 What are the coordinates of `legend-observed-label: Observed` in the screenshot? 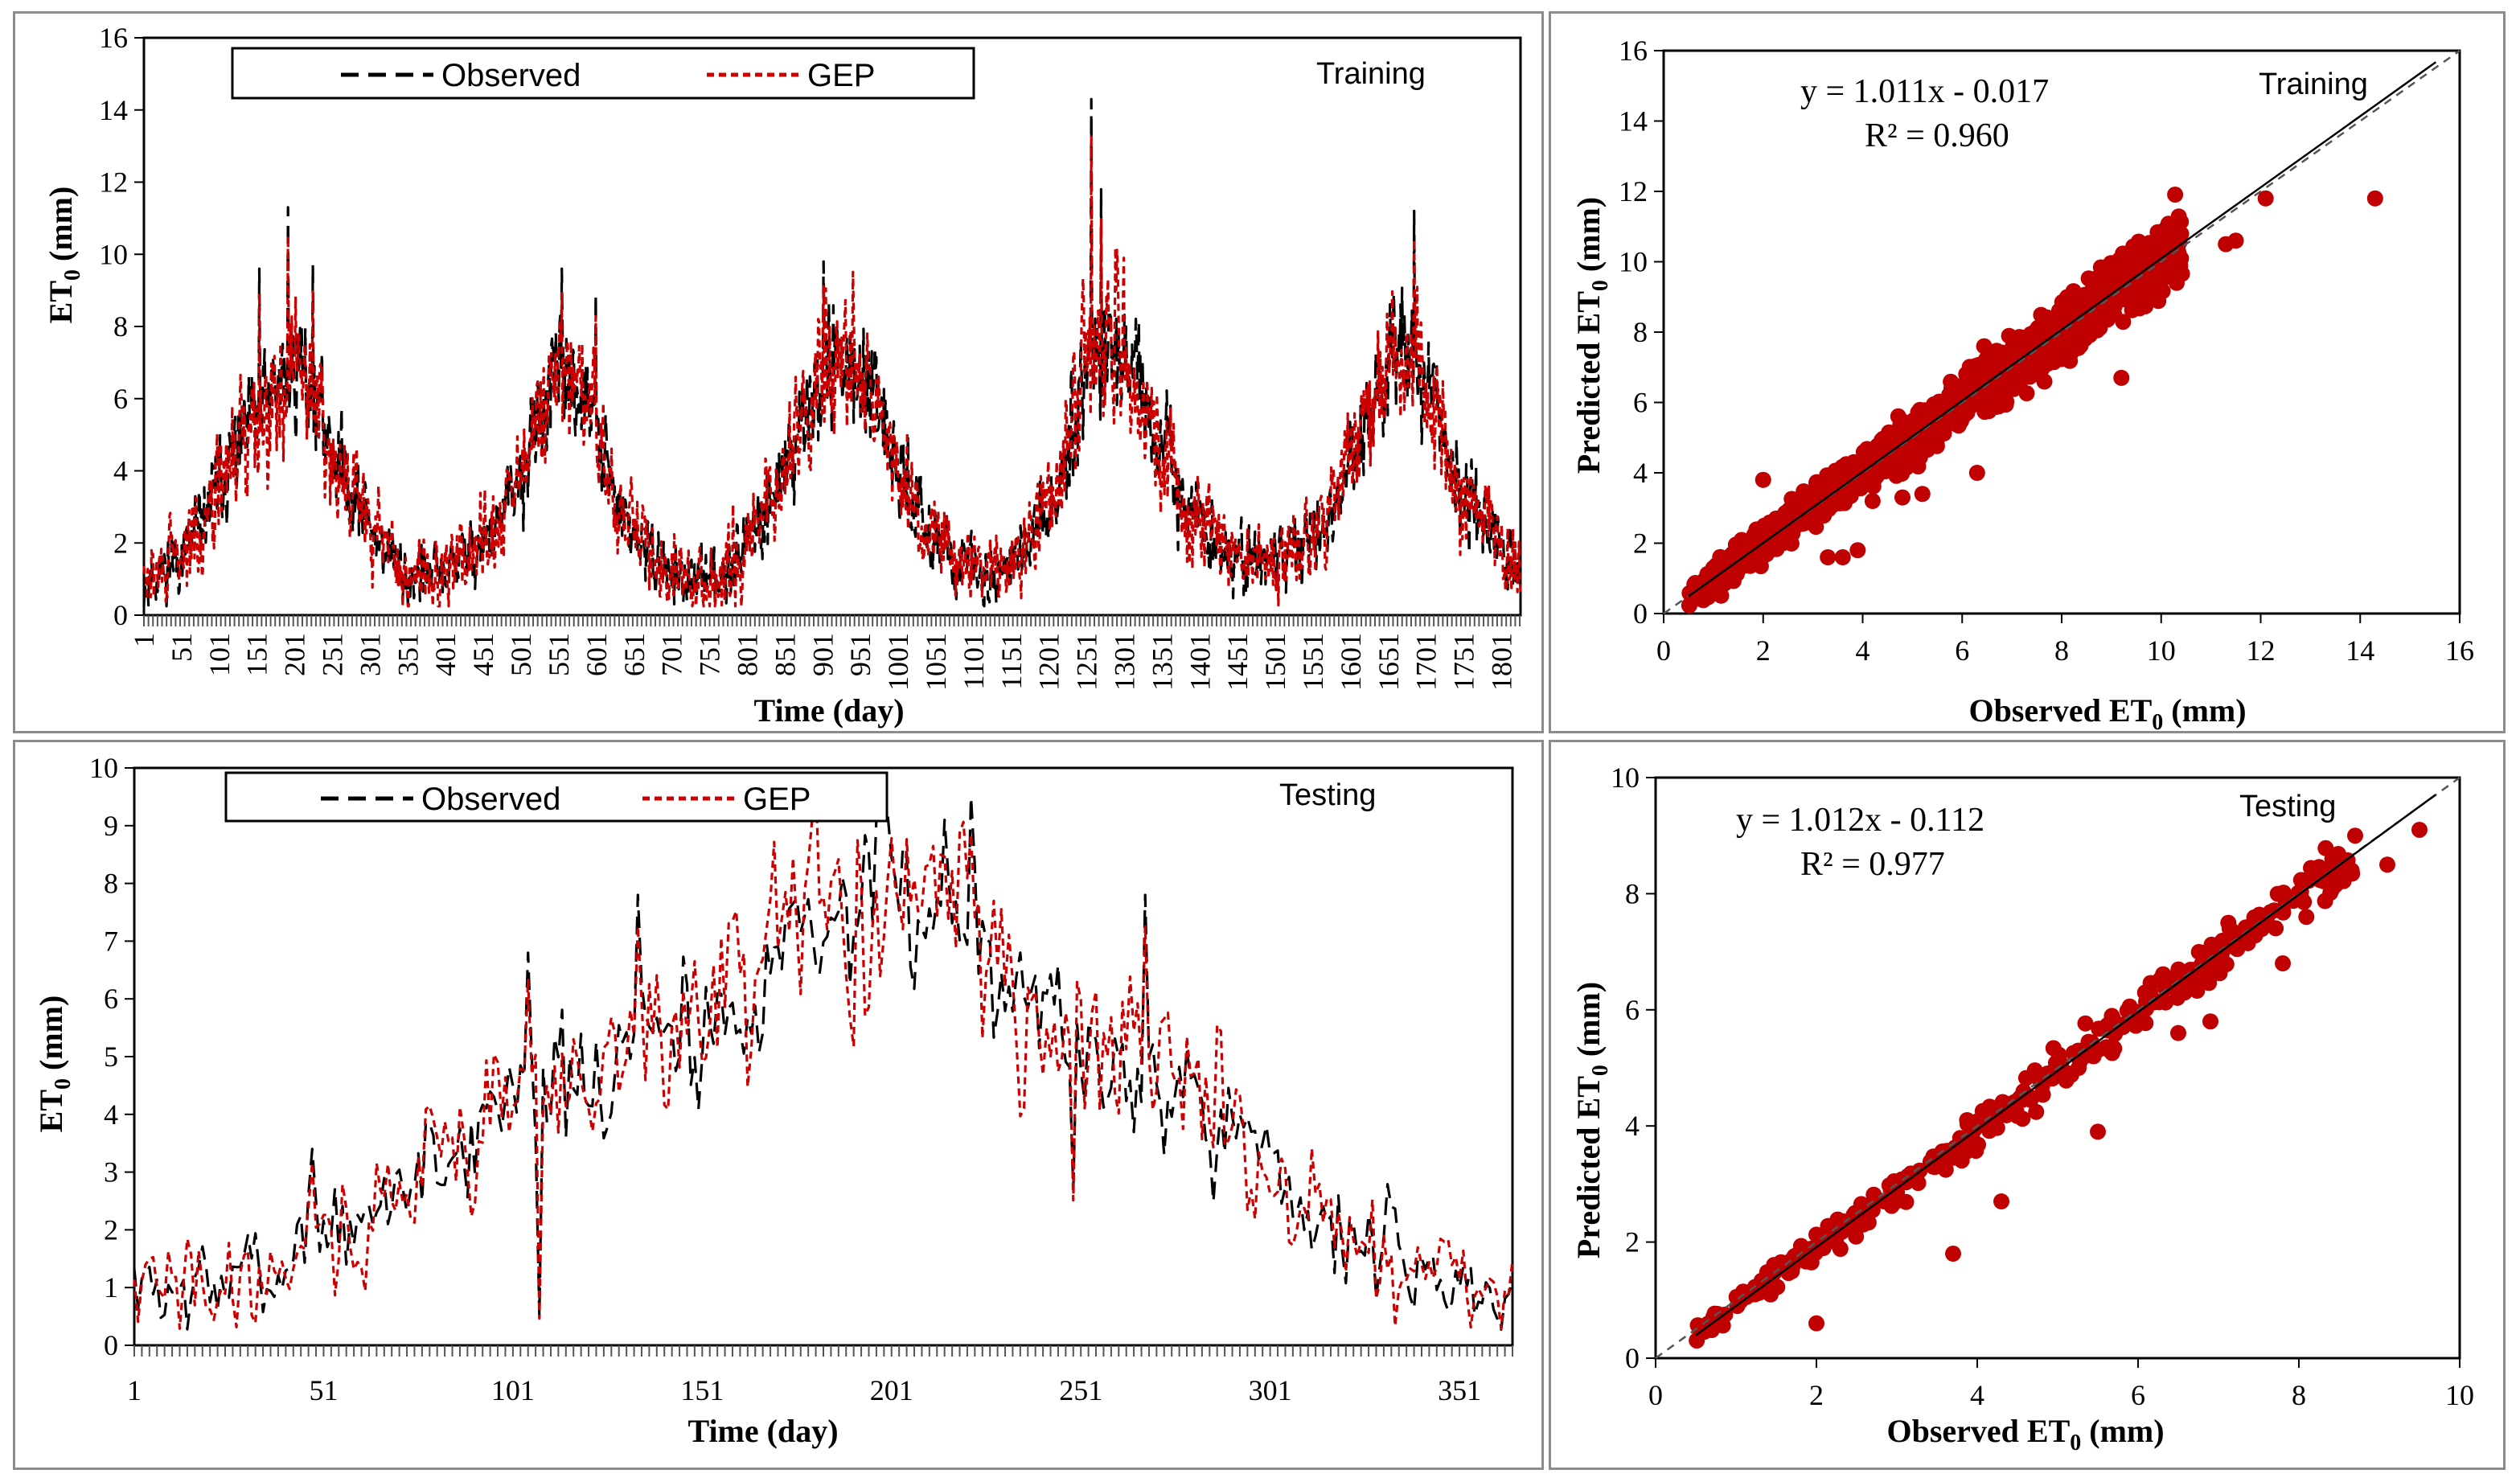 It's located at (490, 799).